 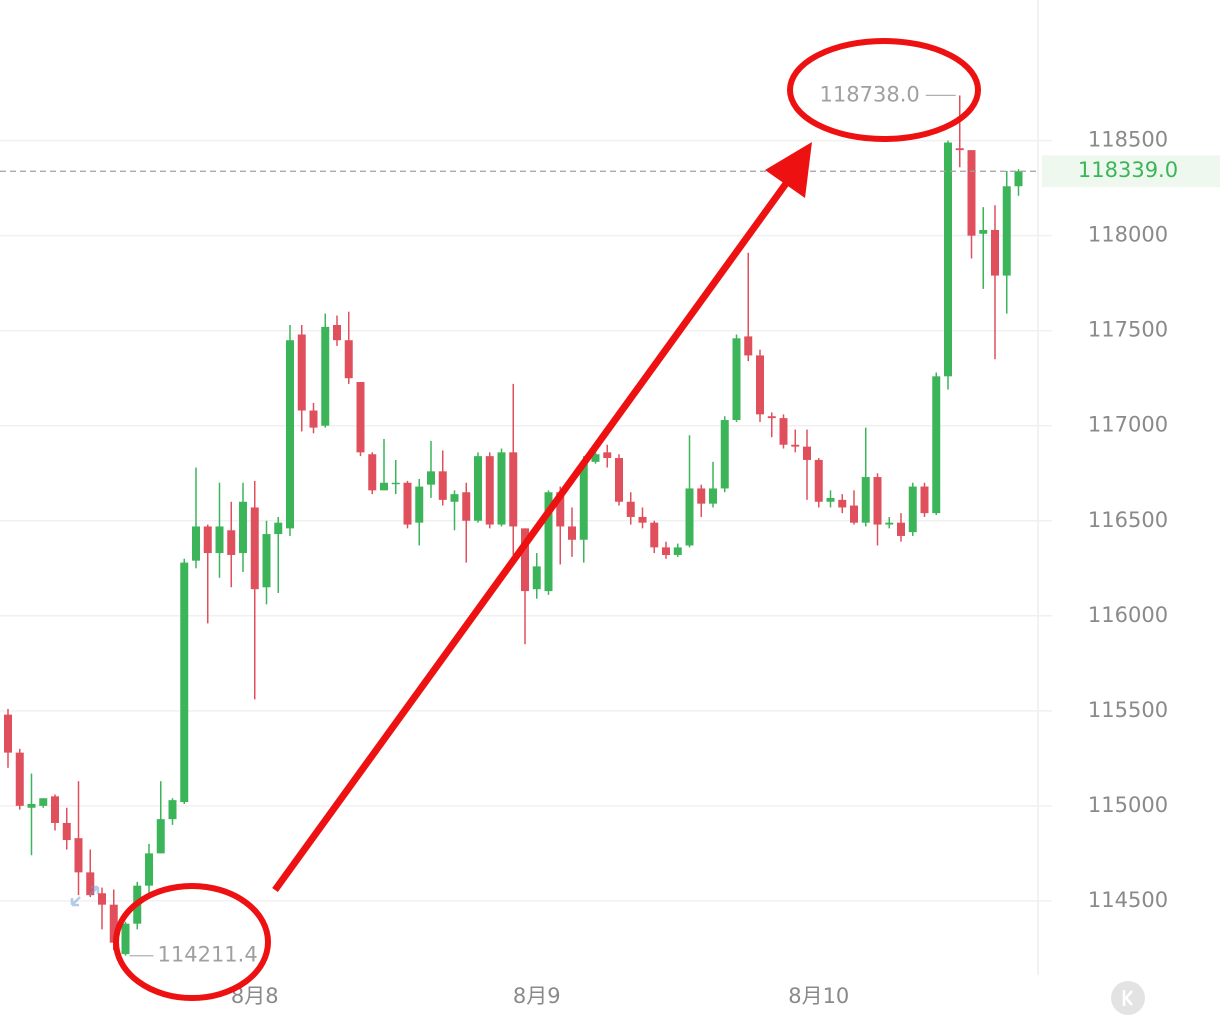 What do you see at coordinates (1128, 710) in the screenshot?
I see `y-tick-label: 115500` at bounding box center [1128, 710].